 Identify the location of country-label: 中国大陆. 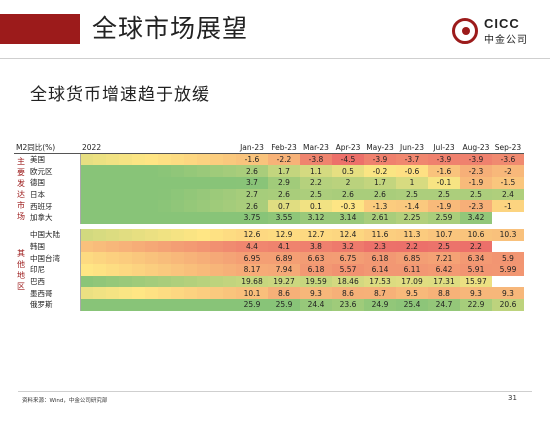
(54, 234).